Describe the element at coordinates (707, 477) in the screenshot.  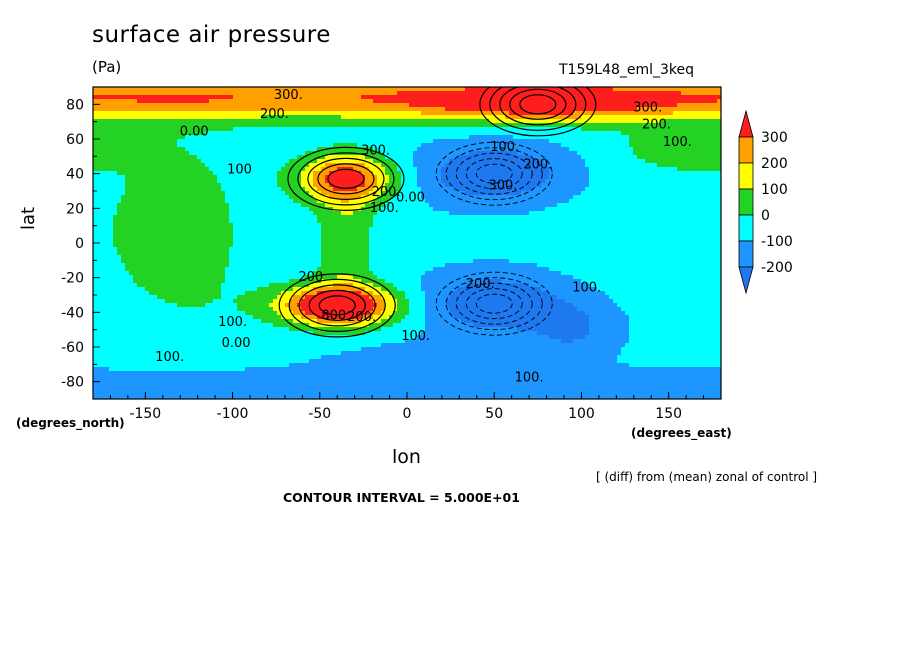
I see `diff-note: [ (diff) from (mean) zonal of control ]` at that location.